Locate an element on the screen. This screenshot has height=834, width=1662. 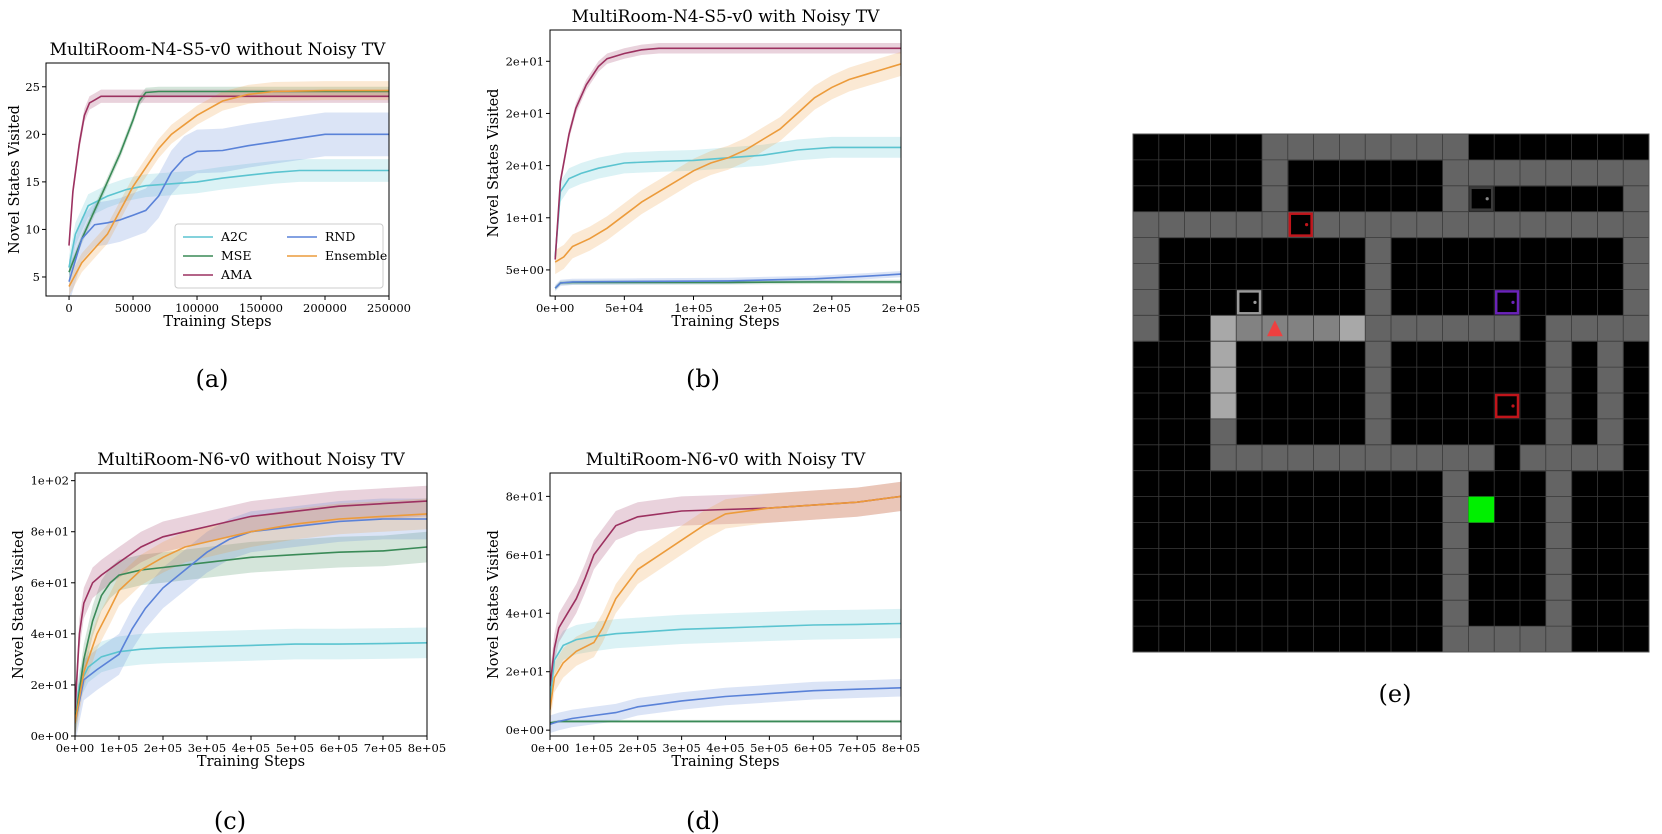
band-ensemble is located at coordinates (725, 603).